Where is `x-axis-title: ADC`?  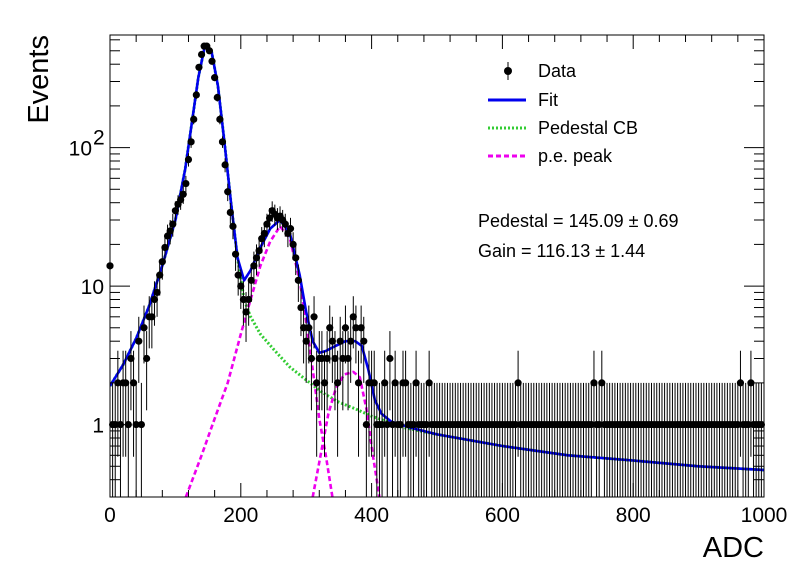 x-axis-title: ADC is located at coordinates (733, 548).